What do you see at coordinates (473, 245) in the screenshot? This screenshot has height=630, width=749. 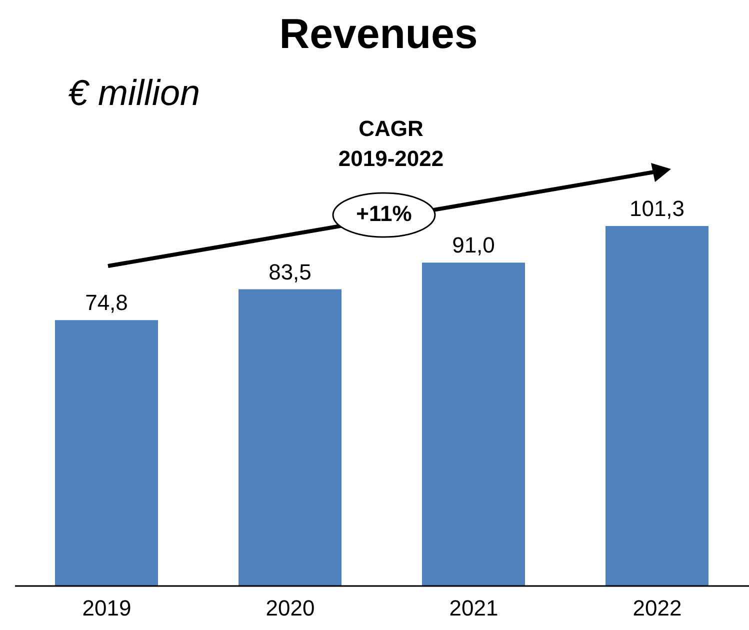 I see `data-label: 91,0` at bounding box center [473, 245].